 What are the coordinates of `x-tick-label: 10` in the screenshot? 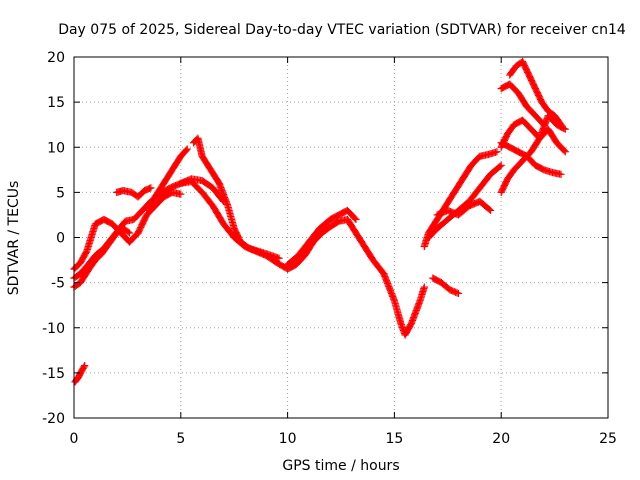 It's located at (288, 439).